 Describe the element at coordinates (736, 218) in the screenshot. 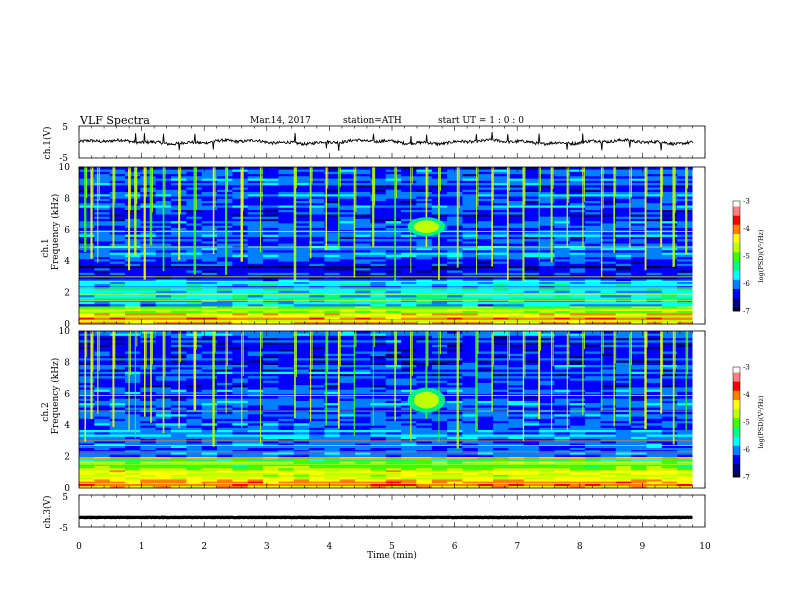

I see `colorbar-cell` at that location.